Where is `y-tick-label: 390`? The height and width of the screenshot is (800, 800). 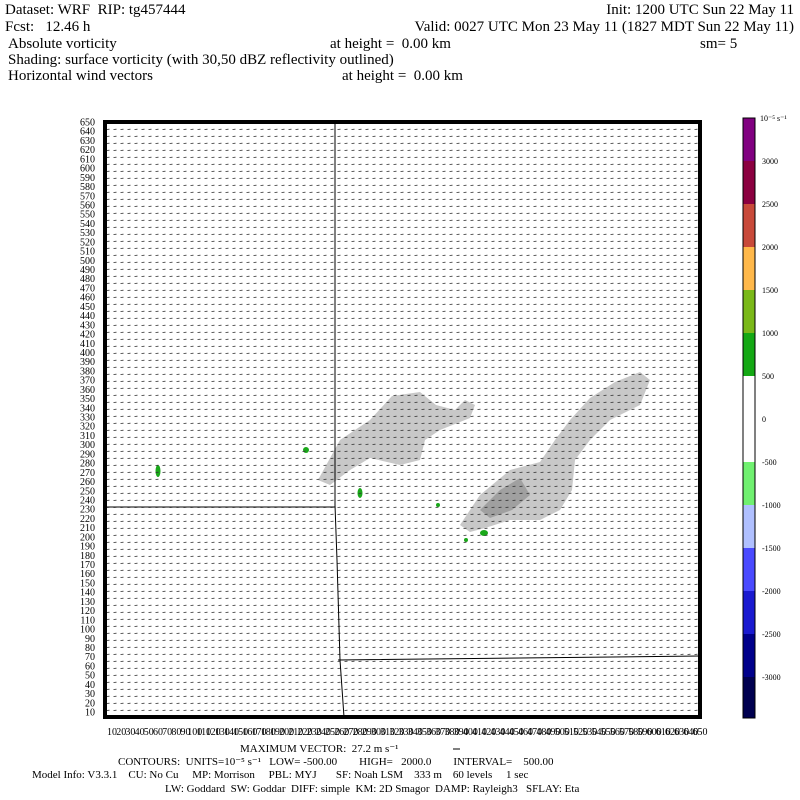
y-tick-label: 390 is located at coordinates (87, 362).